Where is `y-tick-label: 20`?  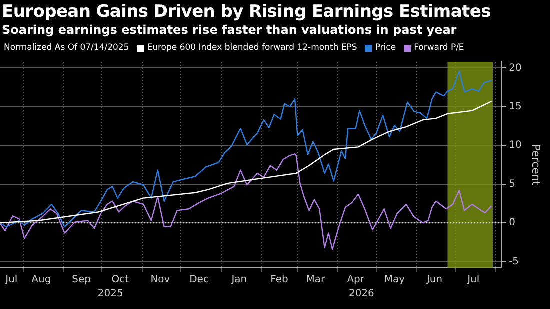
y-tick-label: 20 is located at coordinates (515, 68).